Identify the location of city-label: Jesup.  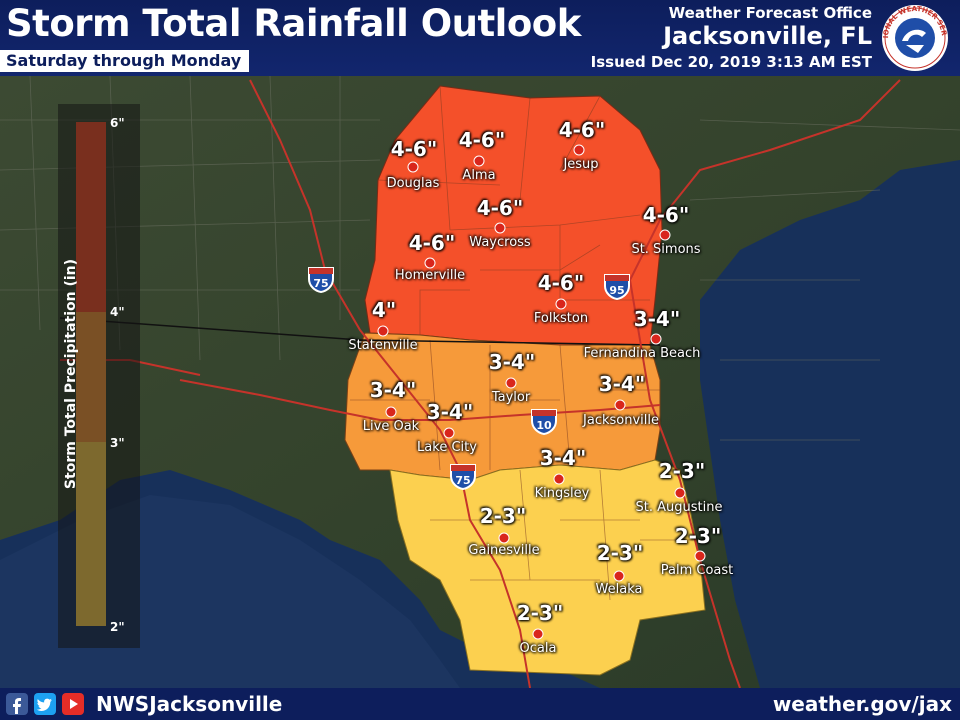
(581, 164).